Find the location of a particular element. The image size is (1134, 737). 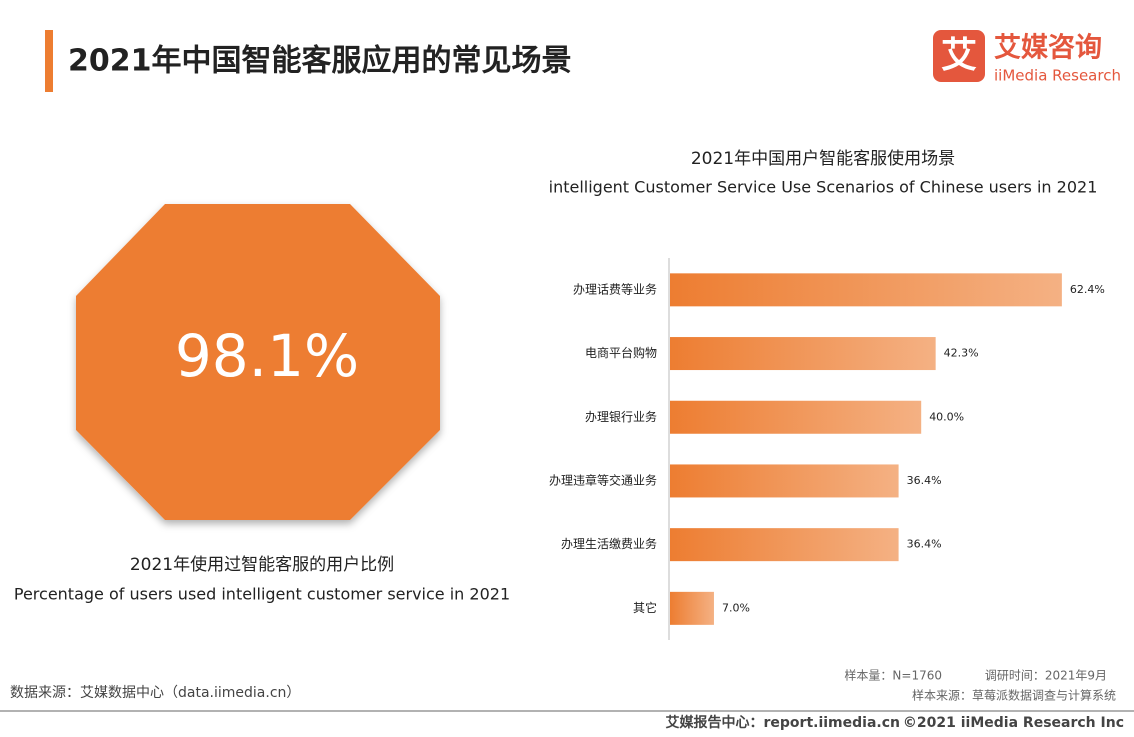

logo-icon-bg is located at coordinates (959, 56).